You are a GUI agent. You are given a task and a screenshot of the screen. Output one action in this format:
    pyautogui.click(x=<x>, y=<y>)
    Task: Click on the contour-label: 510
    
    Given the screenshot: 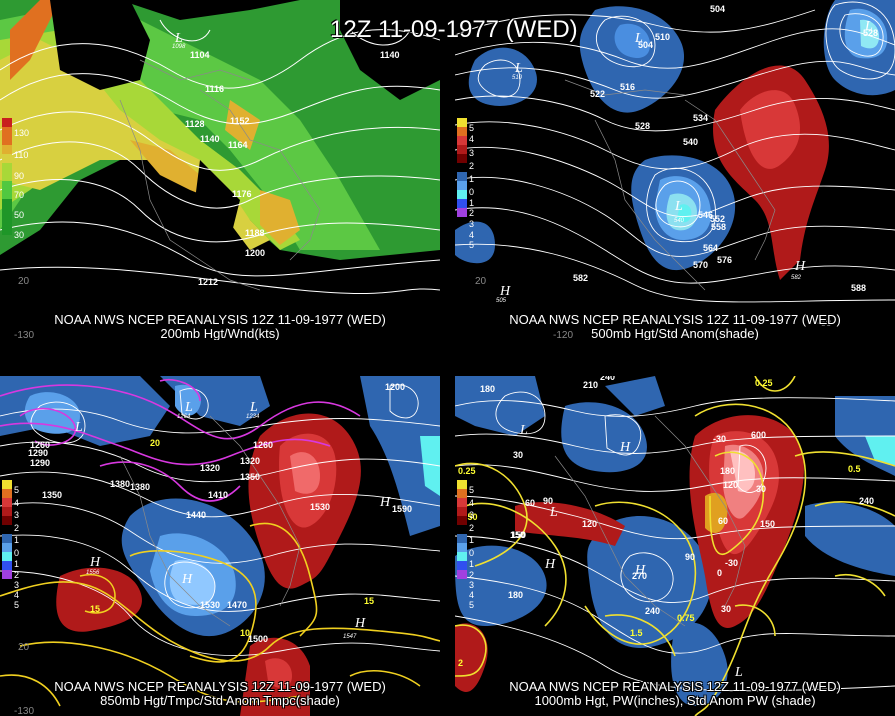 What is the action you would take?
    pyautogui.click(x=662, y=37)
    